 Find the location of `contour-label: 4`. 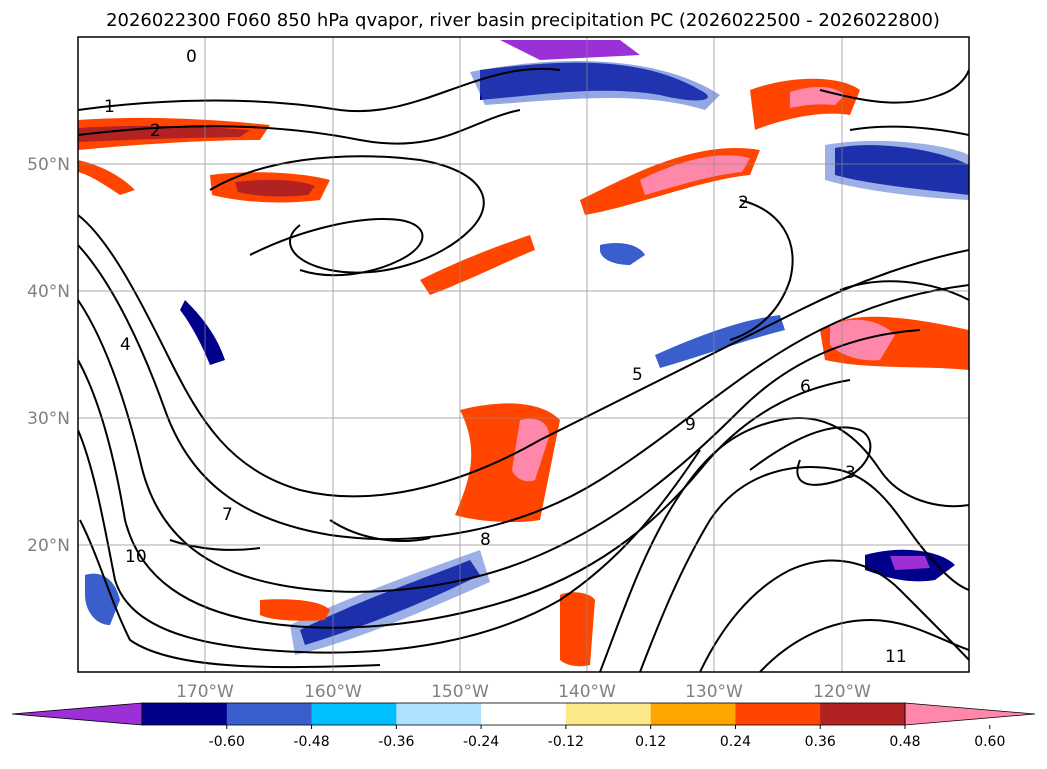

contour-label: 4 is located at coordinates (125, 345).